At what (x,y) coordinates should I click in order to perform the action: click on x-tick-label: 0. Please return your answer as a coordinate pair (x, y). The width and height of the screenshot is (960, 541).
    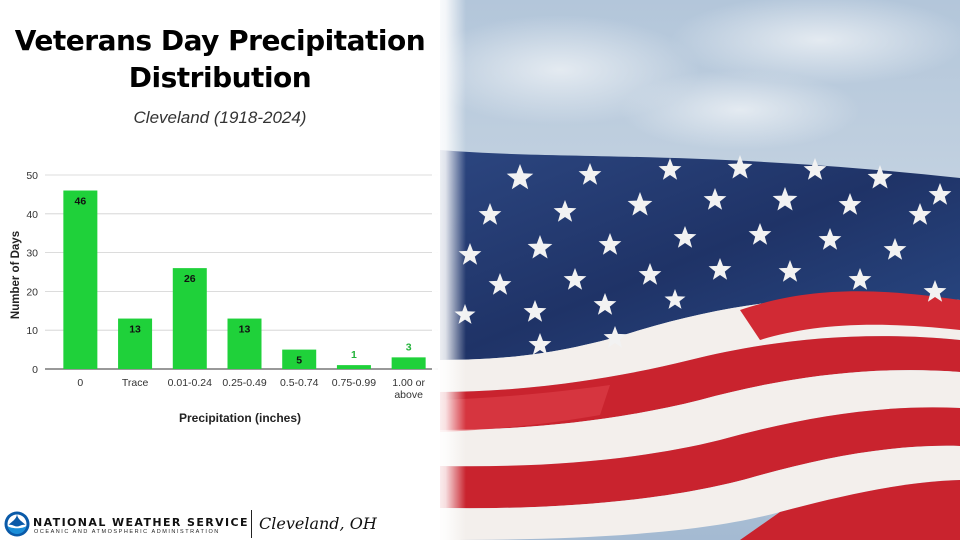
    Looking at the image, I should click on (80, 383).